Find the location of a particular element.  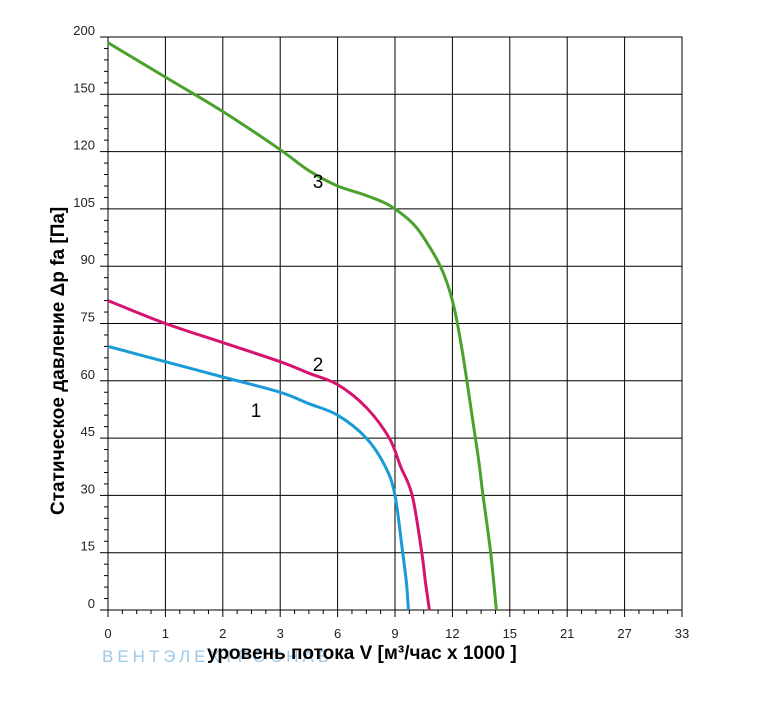

y-tick-label: 15 is located at coordinates (88, 546).